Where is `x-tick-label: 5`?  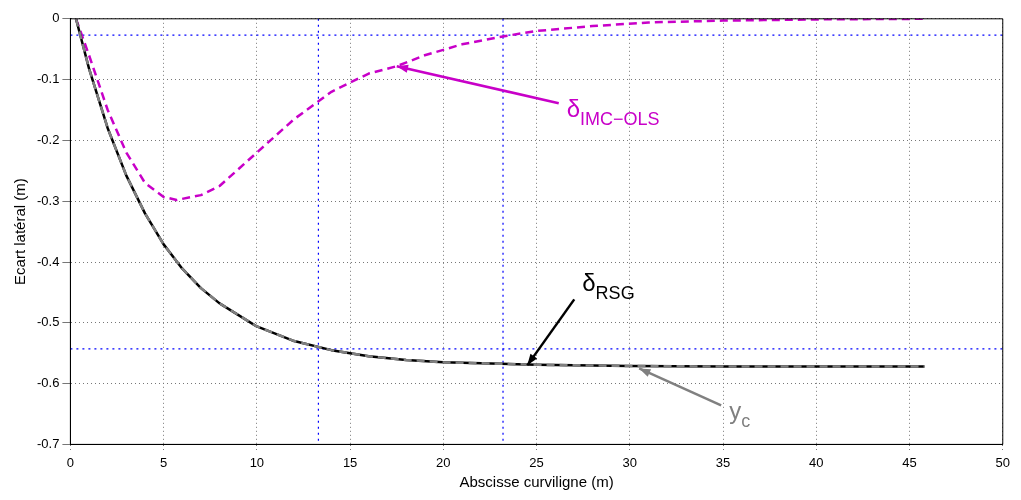
x-tick-label: 5 is located at coordinates (164, 462).